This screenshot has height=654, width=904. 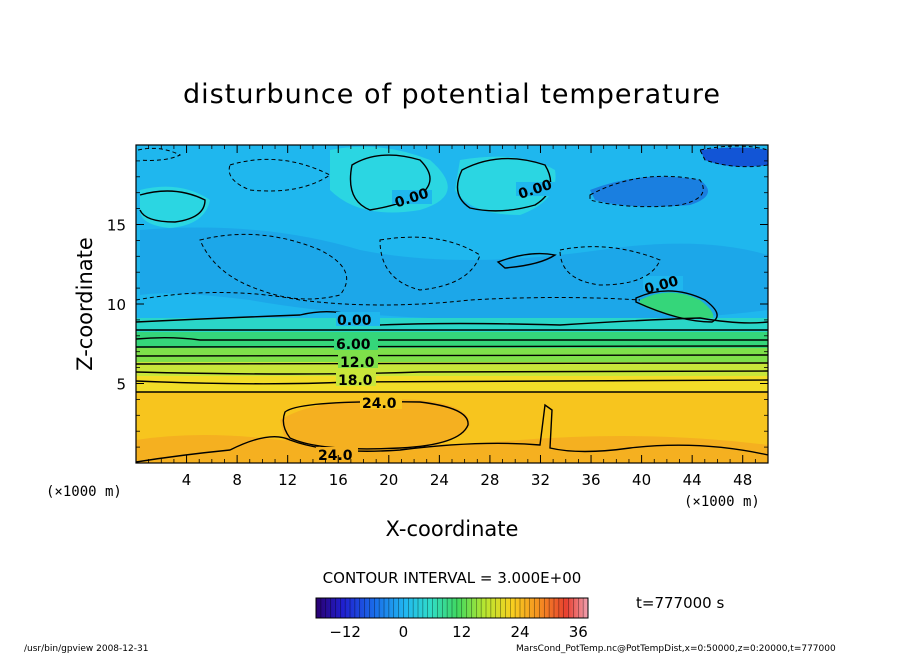 I want to click on chart-title: disturbunce of potential temperature, so click(x=452, y=94).